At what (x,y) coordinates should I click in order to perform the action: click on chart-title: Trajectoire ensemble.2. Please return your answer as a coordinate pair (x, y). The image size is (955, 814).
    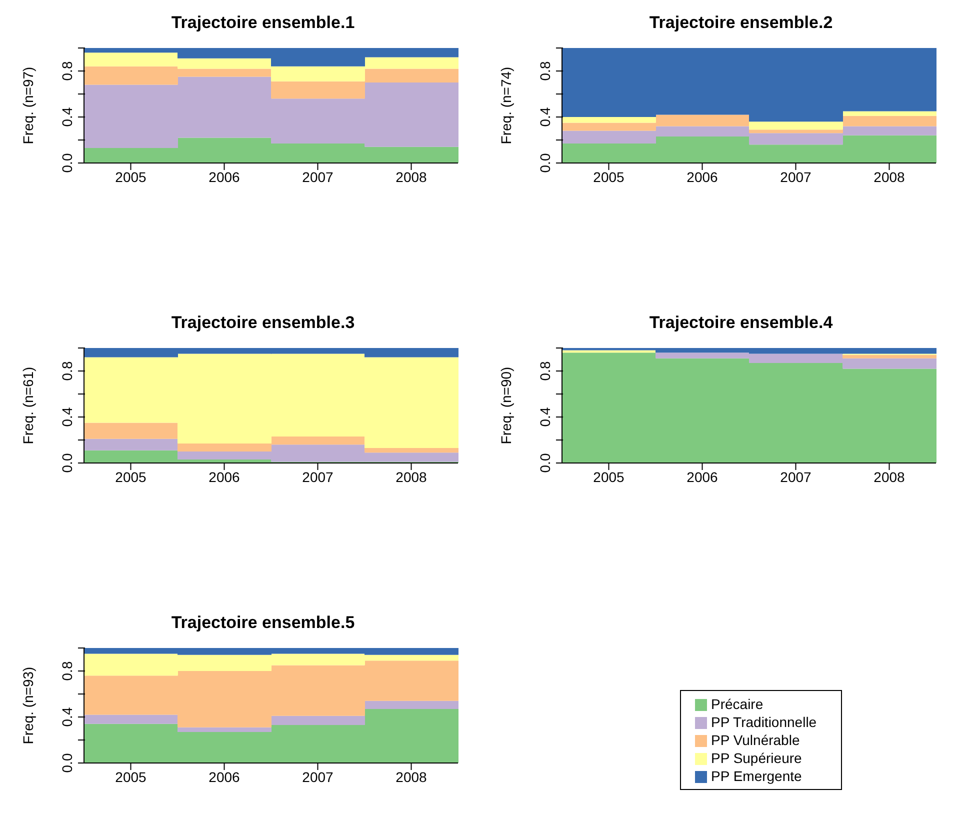
    Looking at the image, I should click on (741, 23).